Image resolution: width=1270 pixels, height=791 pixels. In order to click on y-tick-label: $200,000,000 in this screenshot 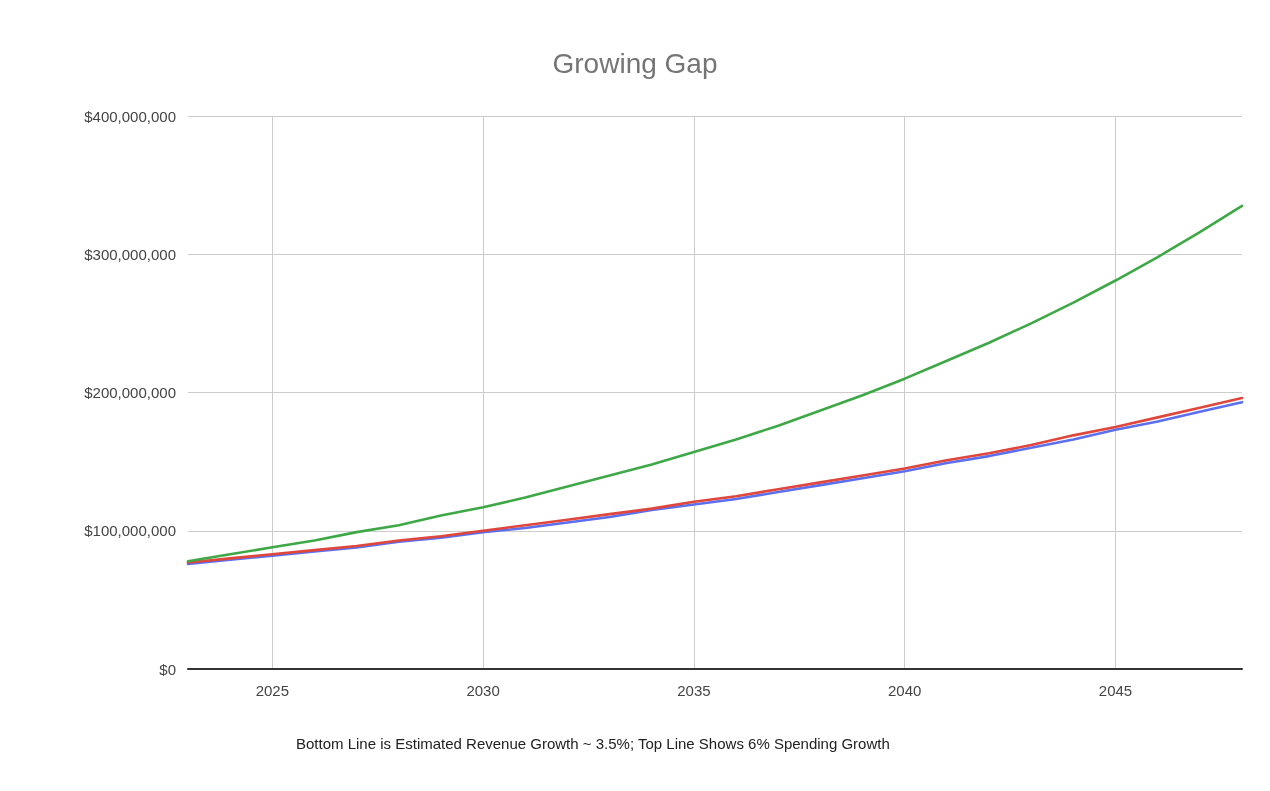, I will do `click(130, 392)`.